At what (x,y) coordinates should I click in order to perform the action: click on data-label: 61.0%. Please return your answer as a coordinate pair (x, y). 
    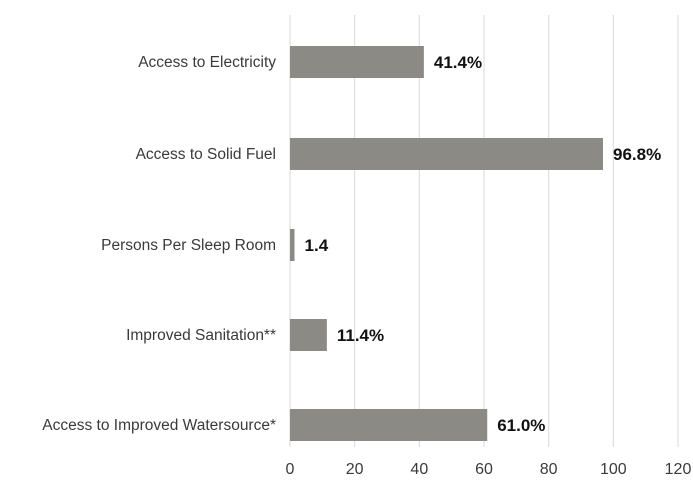
    Looking at the image, I should click on (521, 425).